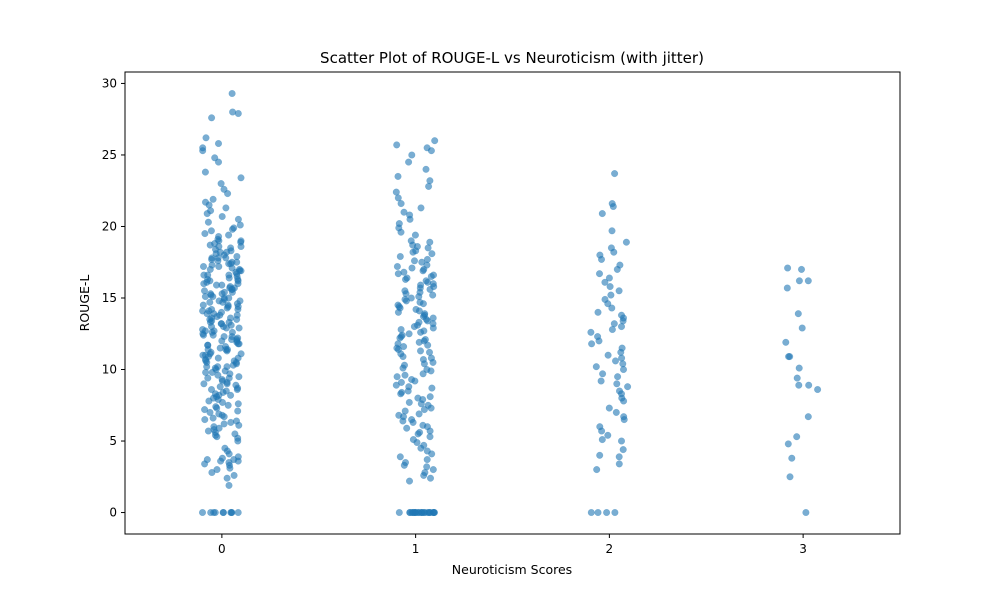  What do you see at coordinates (803, 549) in the screenshot?
I see `x-tick-label: 3` at bounding box center [803, 549].